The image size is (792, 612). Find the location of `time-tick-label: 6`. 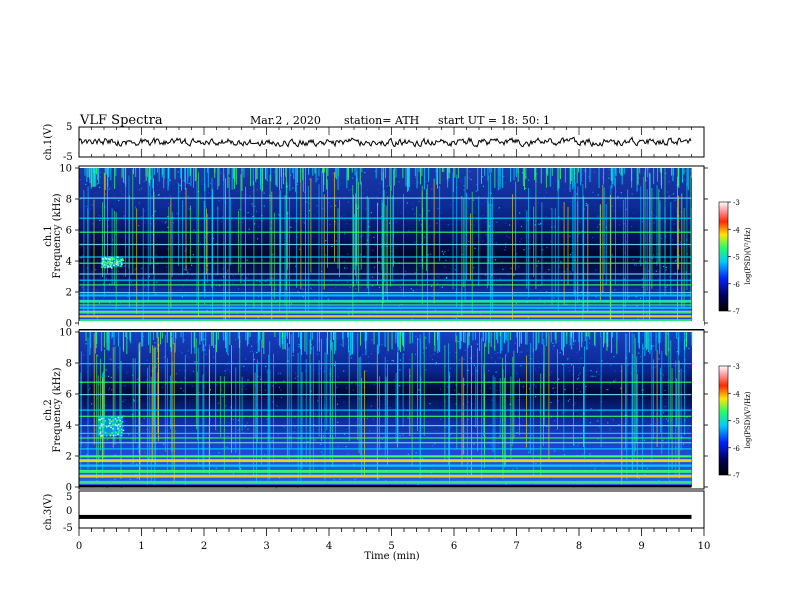

time-tick-label: 6 is located at coordinates (454, 546).